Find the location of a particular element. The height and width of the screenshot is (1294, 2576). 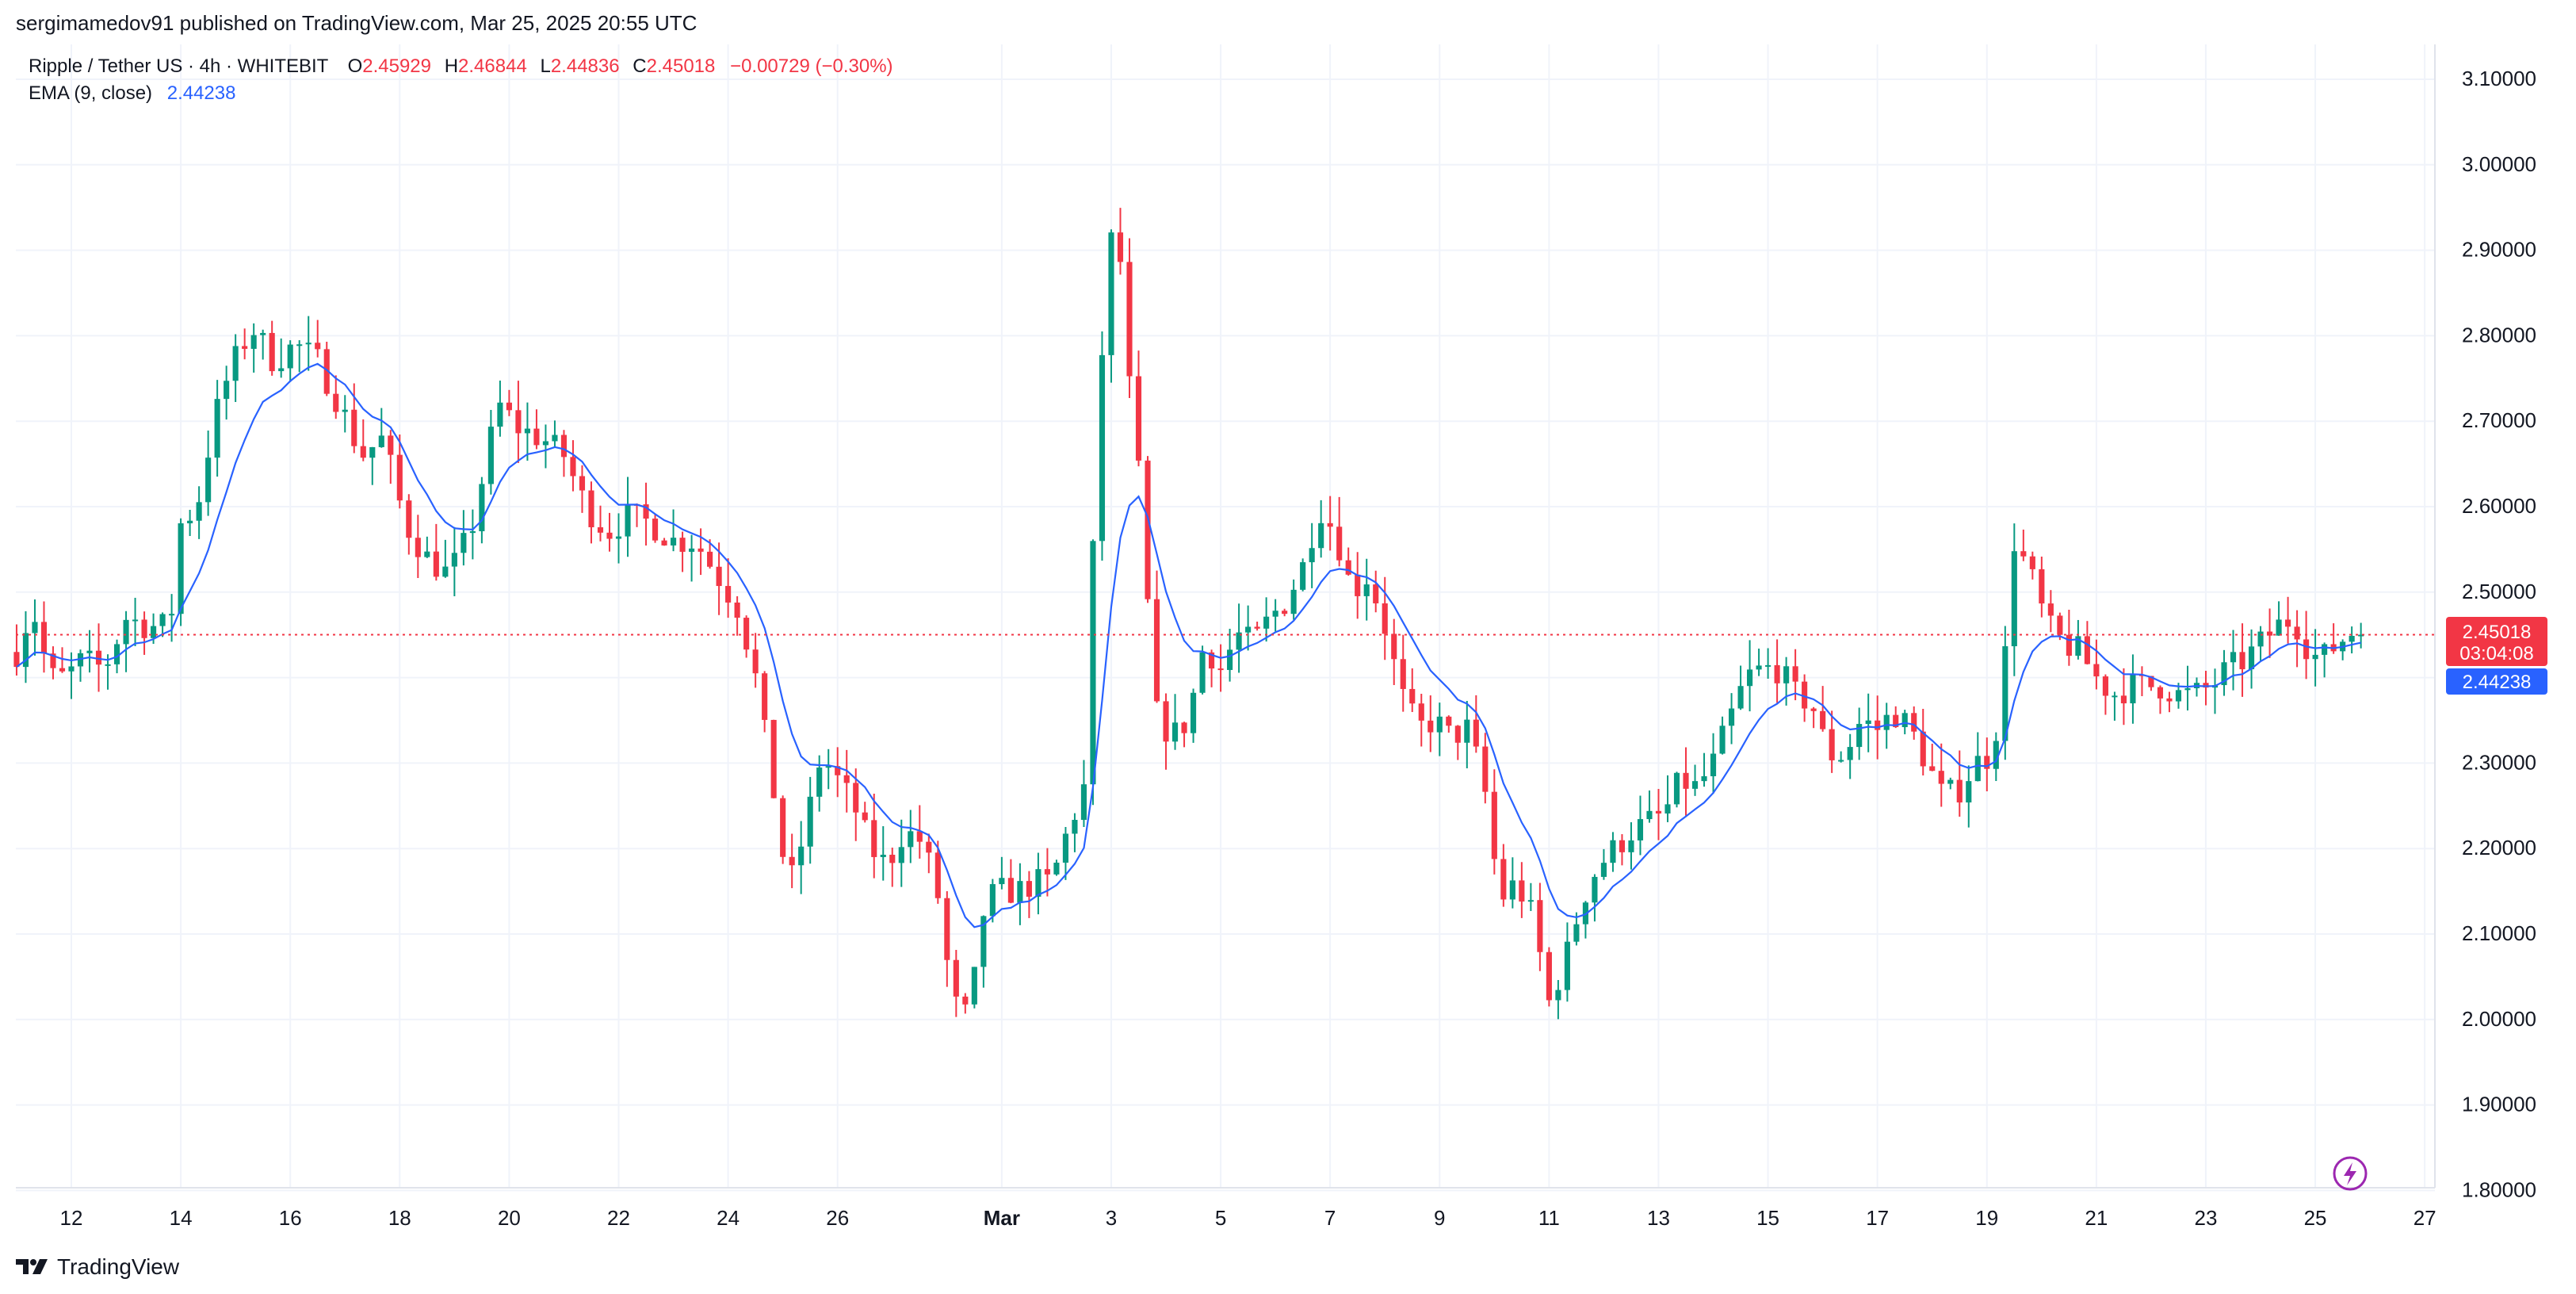

ema-label: EMA (9, close) is located at coordinates (91, 93).